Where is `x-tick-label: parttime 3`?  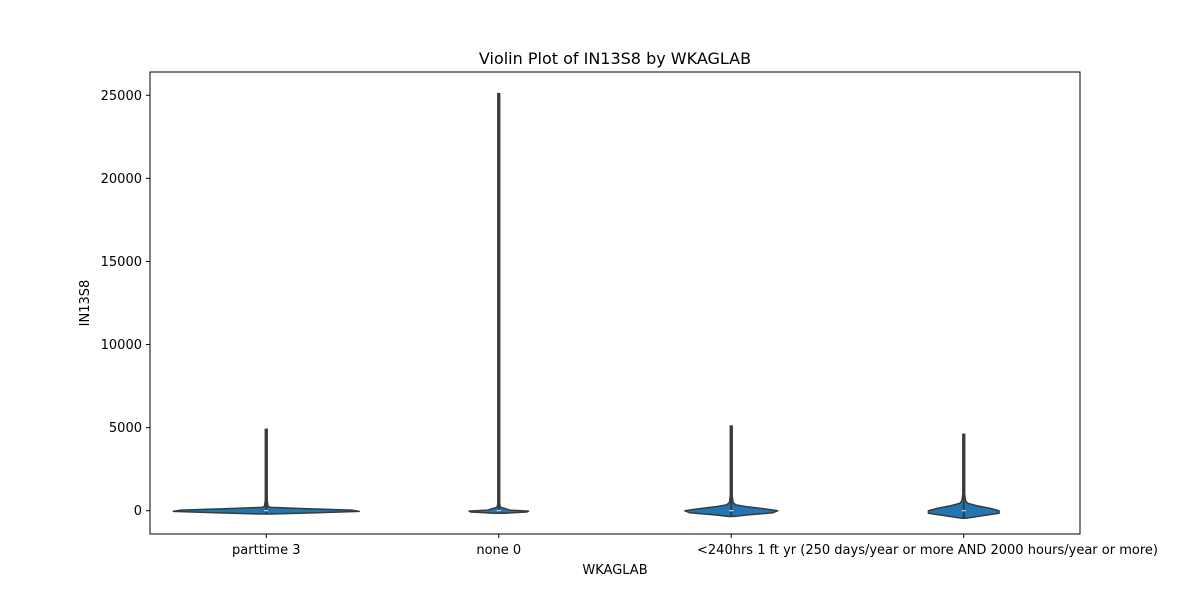
x-tick-label: parttime 3 is located at coordinates (266, 550).